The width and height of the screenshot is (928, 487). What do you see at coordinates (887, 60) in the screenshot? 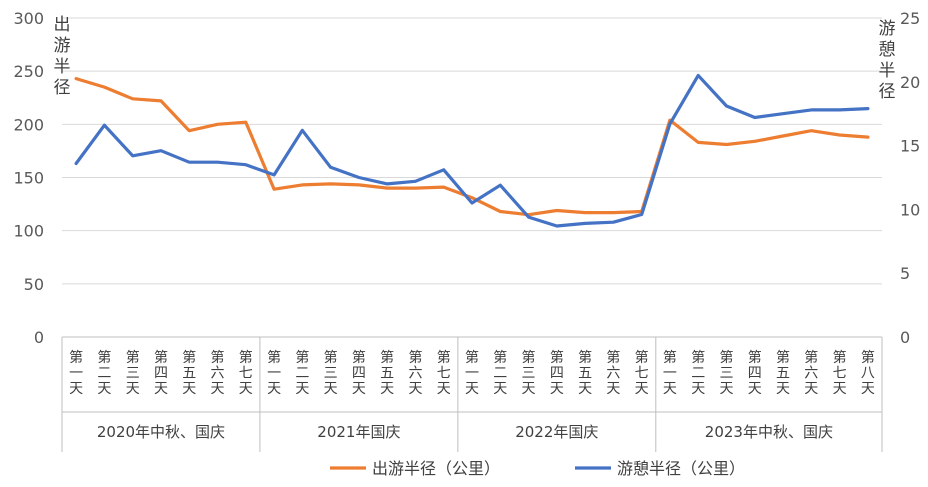
I see `right-axis-title: 游憩半径` at bounding box center [887, 60].